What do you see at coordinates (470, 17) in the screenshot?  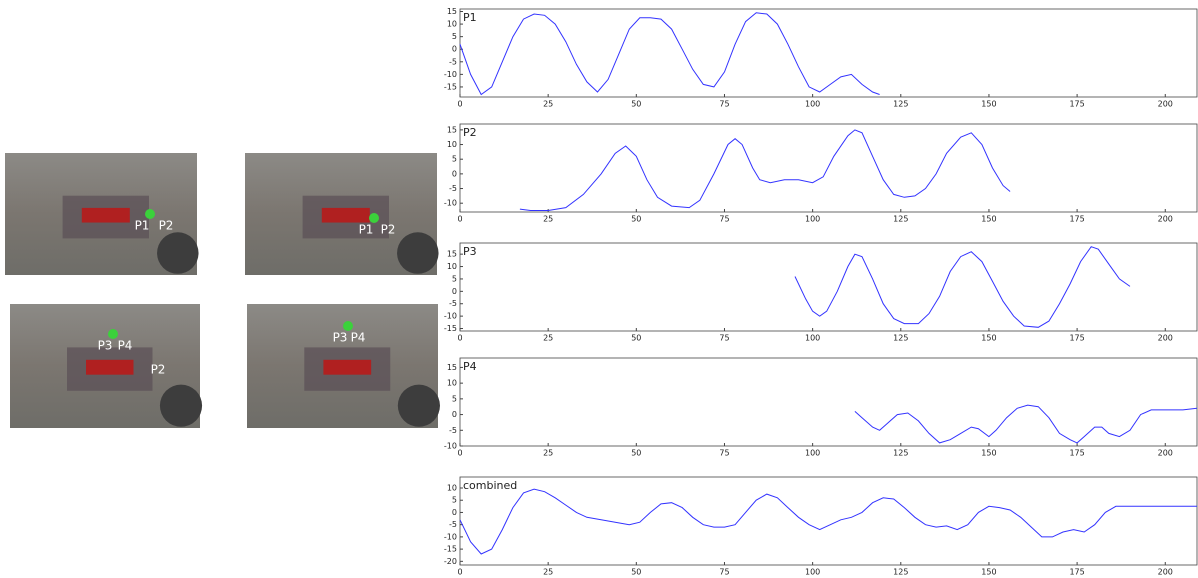 I see `chart-title: P1` at bounding box center [470, 17].